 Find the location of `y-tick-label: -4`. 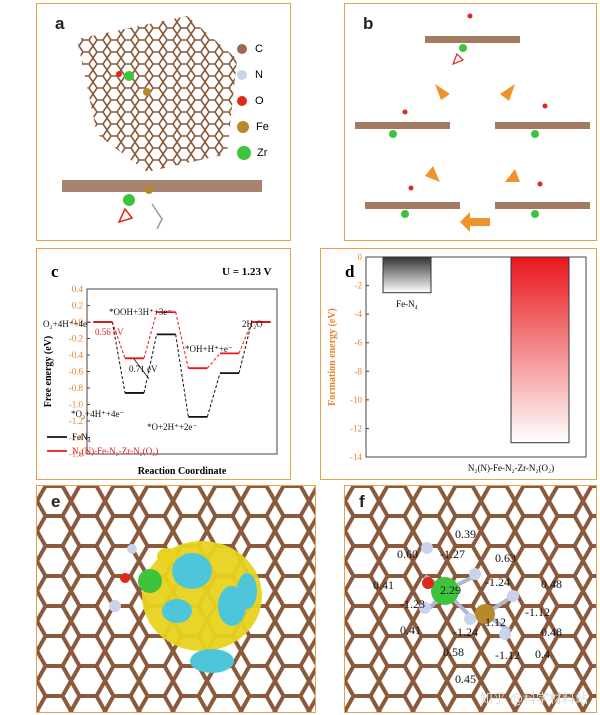

y-tick-label: -4 is located at coordinates (359, 314).